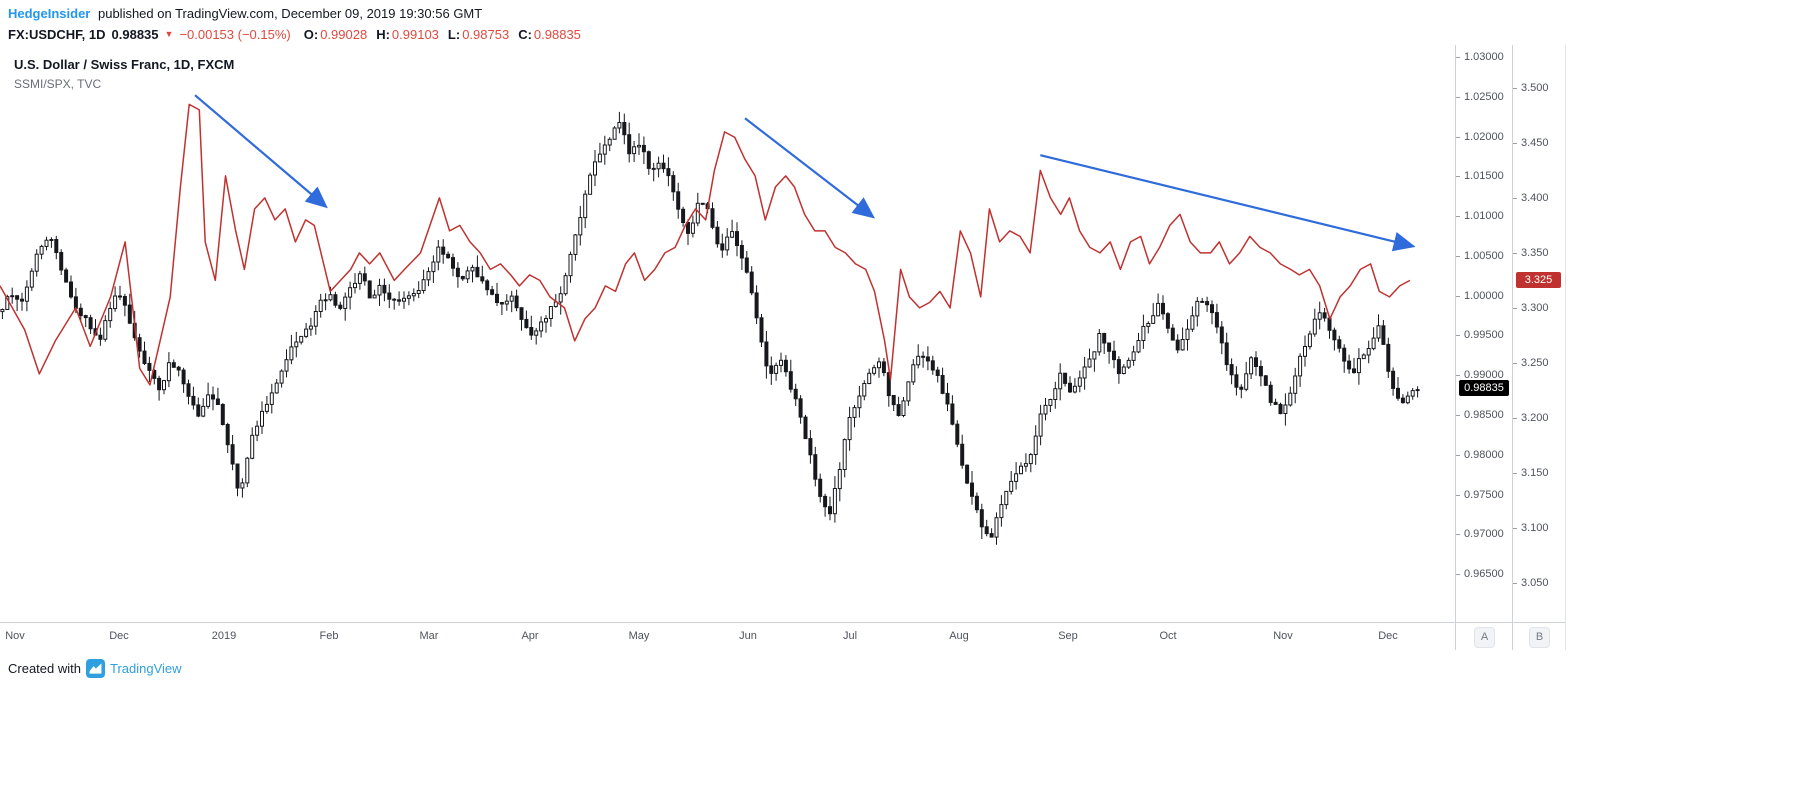 The image size is (1804, 794). I want to click on scale-button-b: B, so click(1539, 637).